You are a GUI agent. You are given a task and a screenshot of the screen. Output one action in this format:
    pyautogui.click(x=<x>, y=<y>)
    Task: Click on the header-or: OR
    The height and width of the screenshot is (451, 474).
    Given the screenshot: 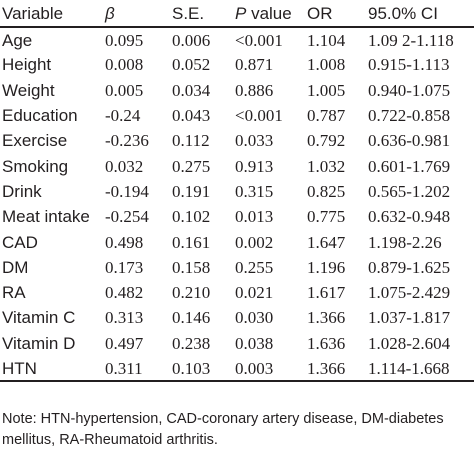 What is the action you would take?
    pyautogui.click(x=335, y=14)
    